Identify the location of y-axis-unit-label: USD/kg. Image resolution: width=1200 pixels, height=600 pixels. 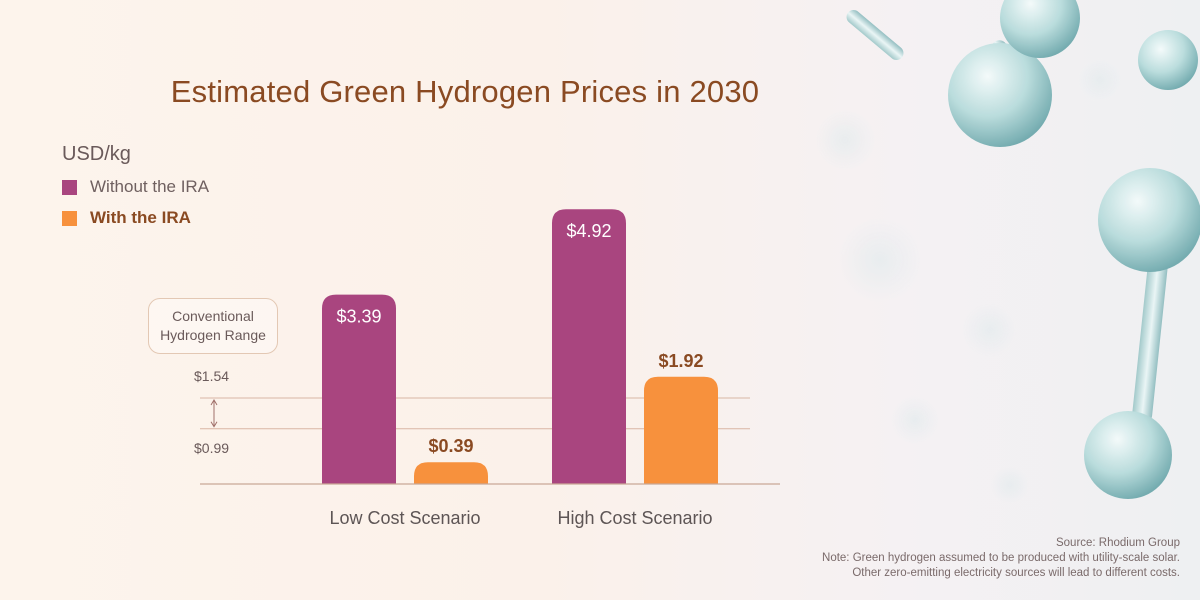
(96, 154).